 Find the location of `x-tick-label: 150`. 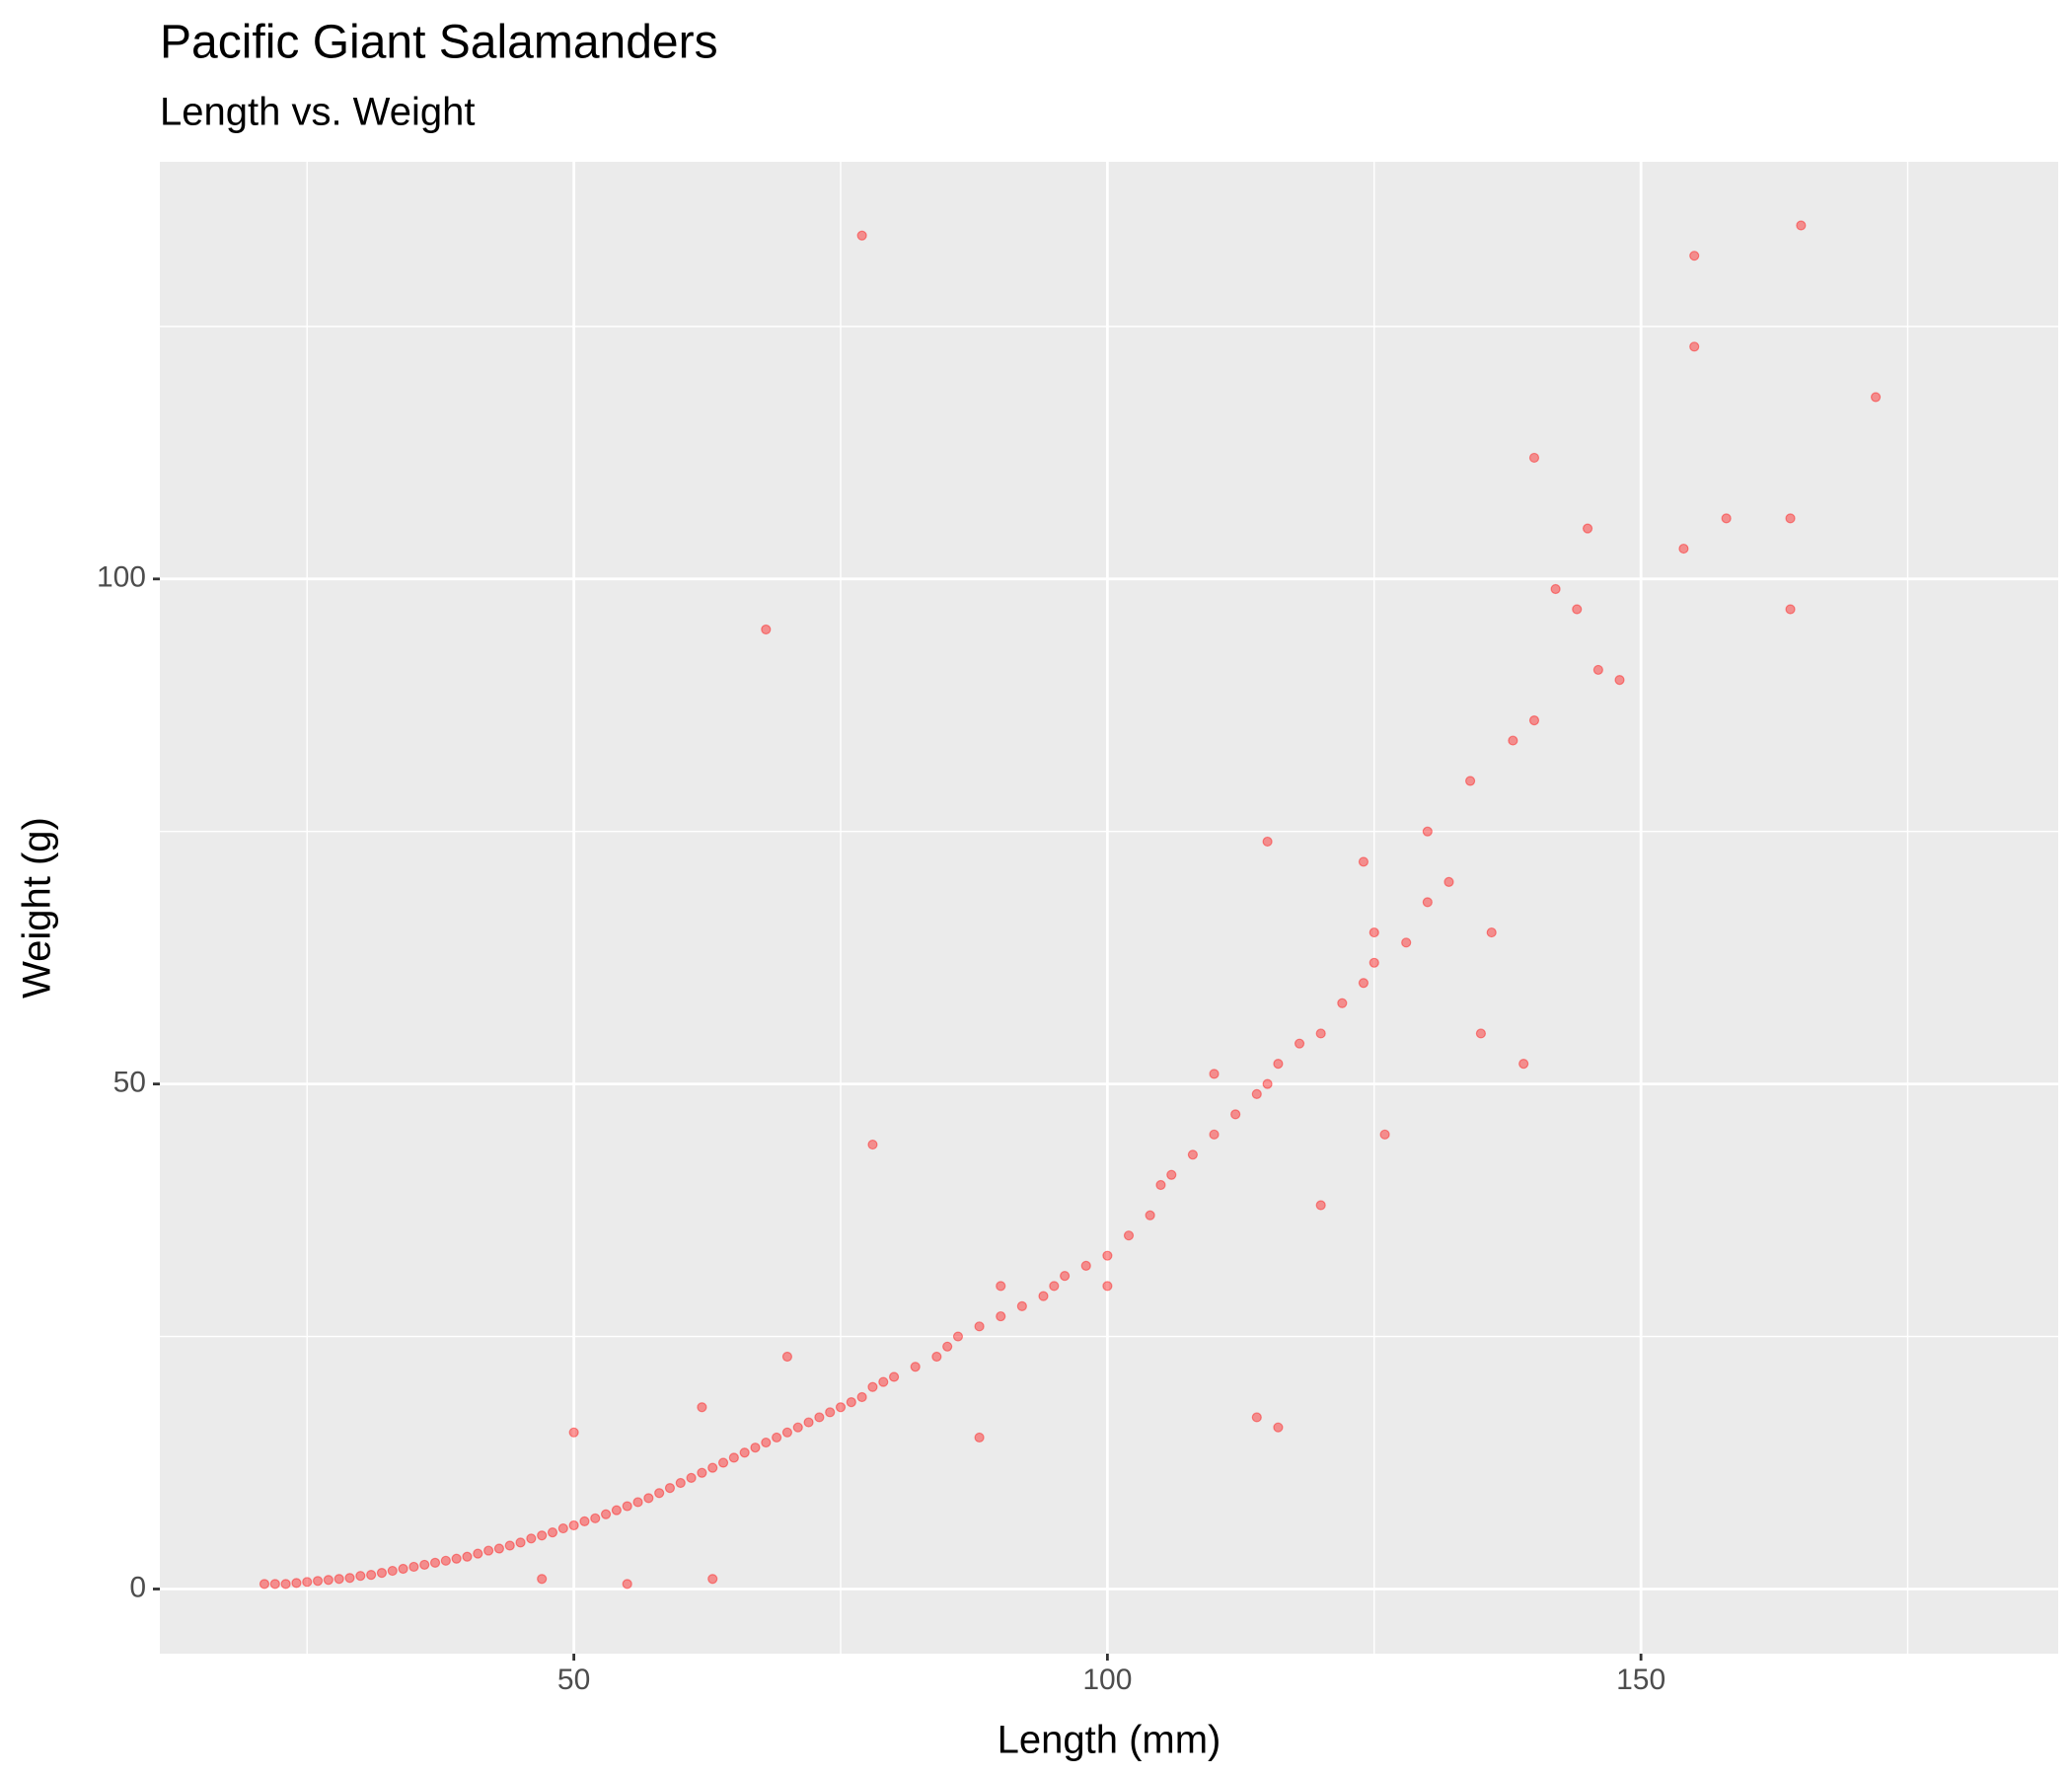

x-tick-label: 150 is located at coordinates (1640, 1680).